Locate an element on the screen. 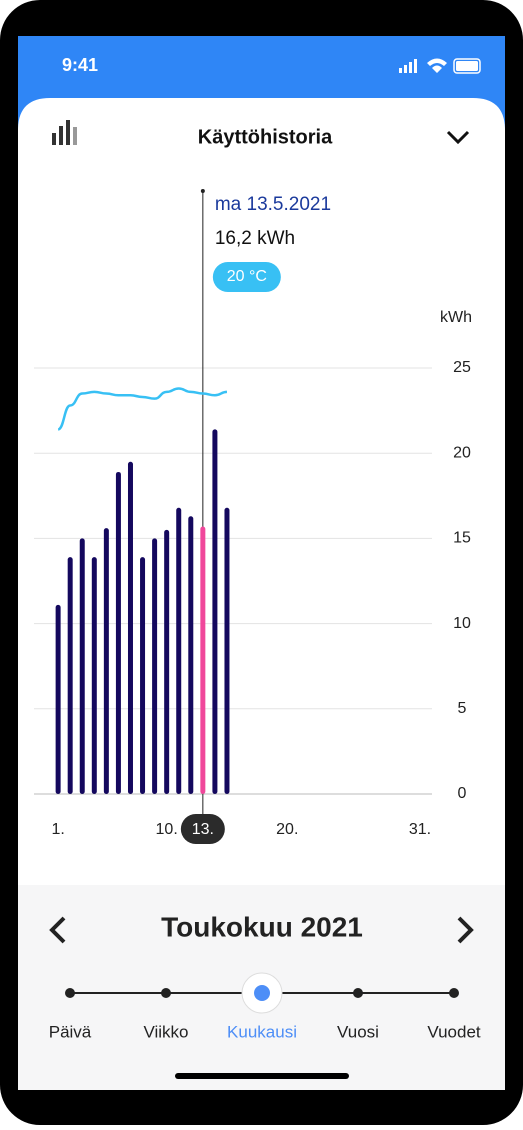 This screenshot has height=1130, width=523. prev-arrow is located at coordinates (57, 930).